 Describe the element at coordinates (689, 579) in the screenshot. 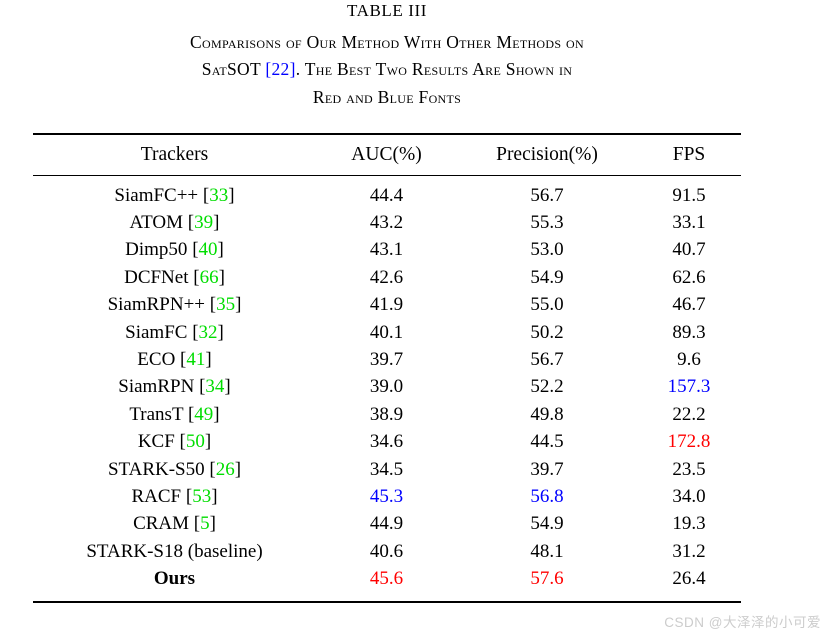

I see `fps-cell: 26.4` at that location.